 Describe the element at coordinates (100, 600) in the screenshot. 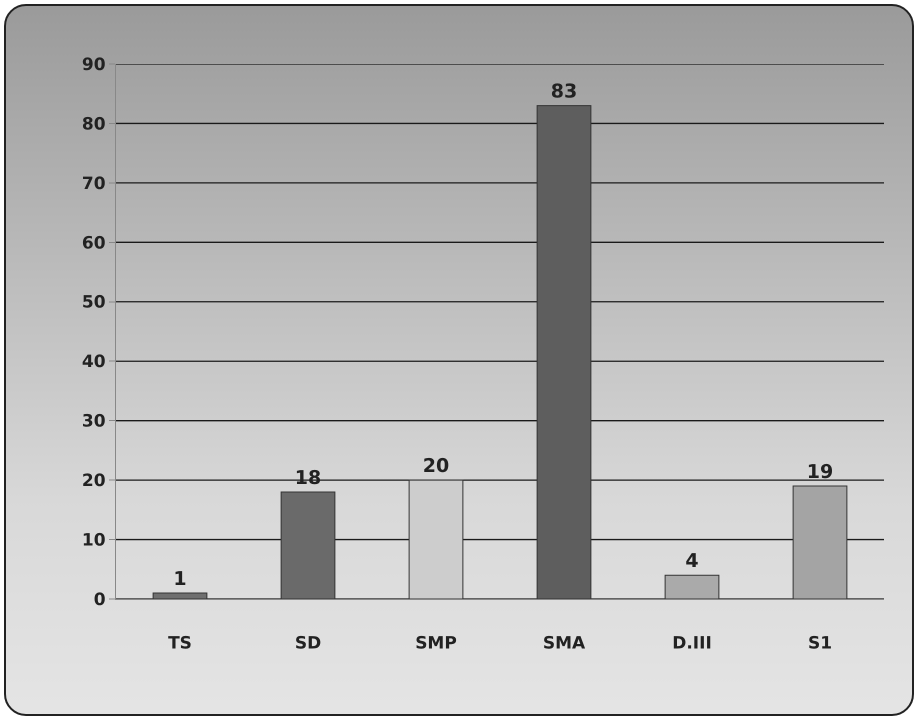

I see `y-tick-label: 0` at that location.